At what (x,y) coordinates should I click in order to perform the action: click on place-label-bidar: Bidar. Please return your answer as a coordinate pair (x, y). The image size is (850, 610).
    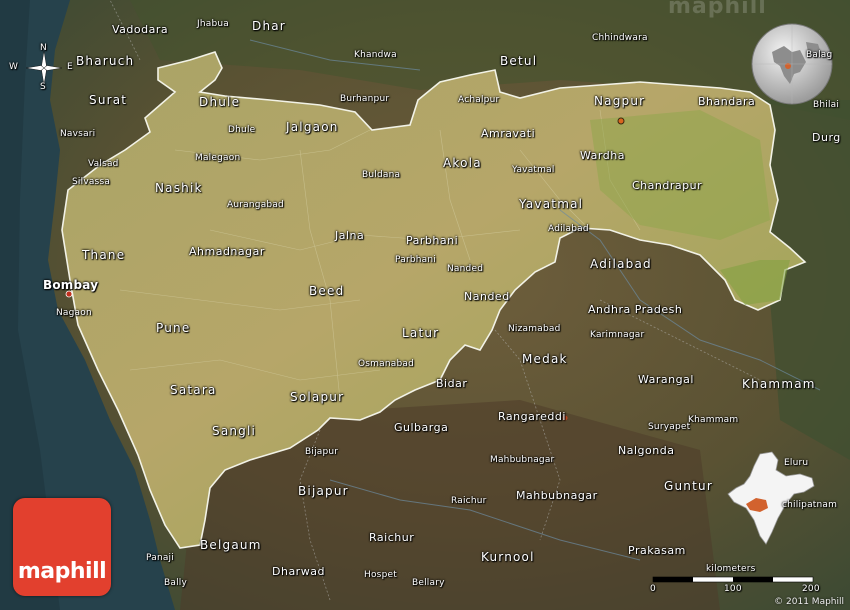
    Looking at the image, I should click on (452, 383).